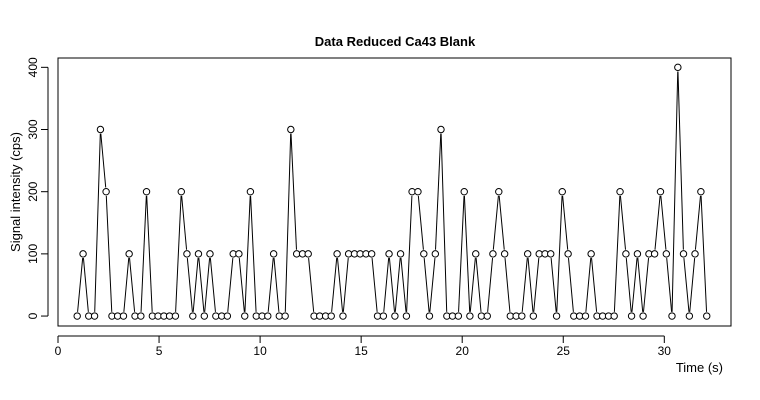 The width and height of the screenshot is (760, 400). I want to click on x-axis: 0 5 10 15 20 25 30, so click(363, 346).